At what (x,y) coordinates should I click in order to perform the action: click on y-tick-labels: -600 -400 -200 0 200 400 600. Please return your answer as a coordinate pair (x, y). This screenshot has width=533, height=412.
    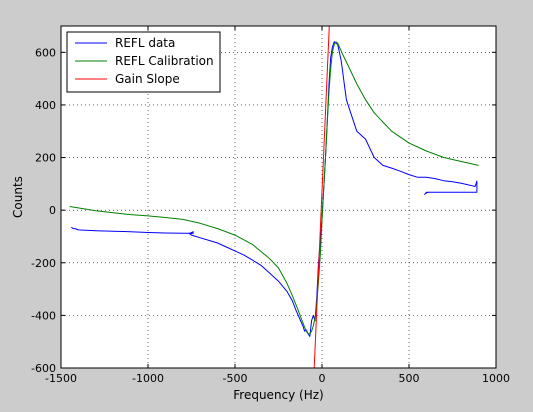
    Looking at the image, I should click on (43, 210).